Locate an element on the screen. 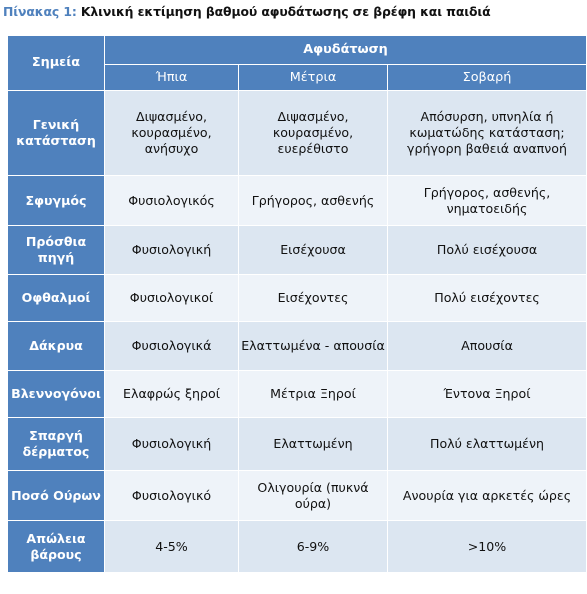  table-cell: Μέτρια Ξηροί is located at coordinates (313, 394).